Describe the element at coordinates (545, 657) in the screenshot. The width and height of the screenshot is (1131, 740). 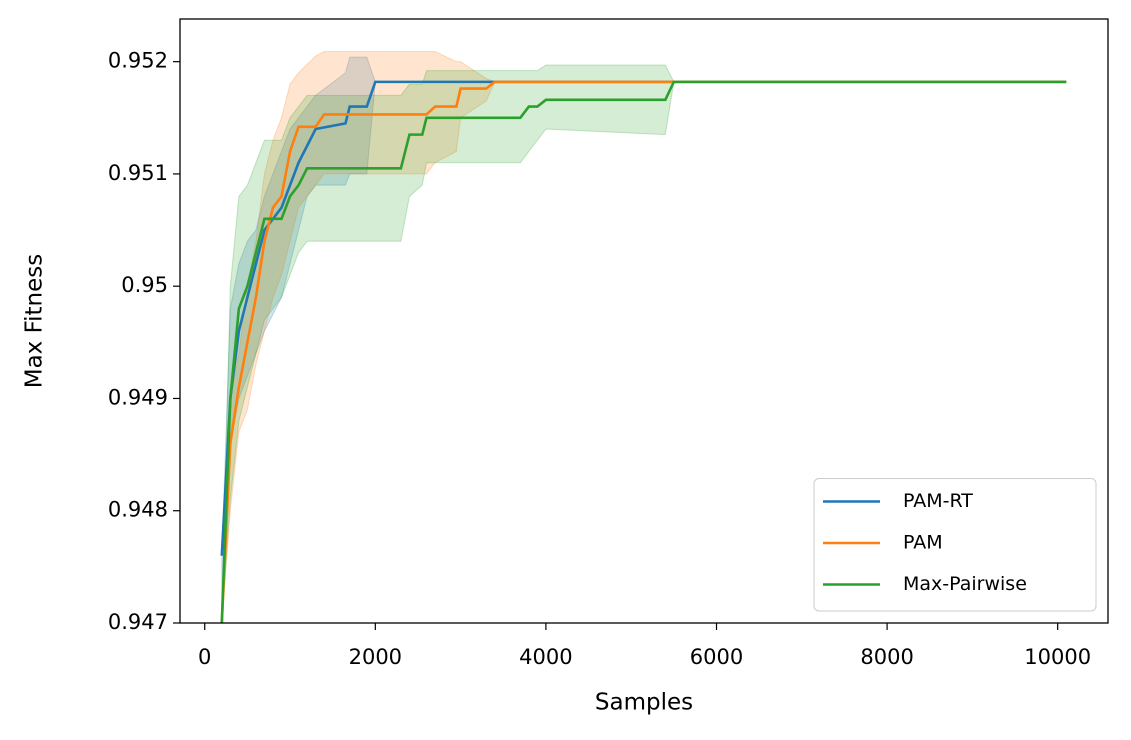
I see `x-tick-label: 4000` at that location.